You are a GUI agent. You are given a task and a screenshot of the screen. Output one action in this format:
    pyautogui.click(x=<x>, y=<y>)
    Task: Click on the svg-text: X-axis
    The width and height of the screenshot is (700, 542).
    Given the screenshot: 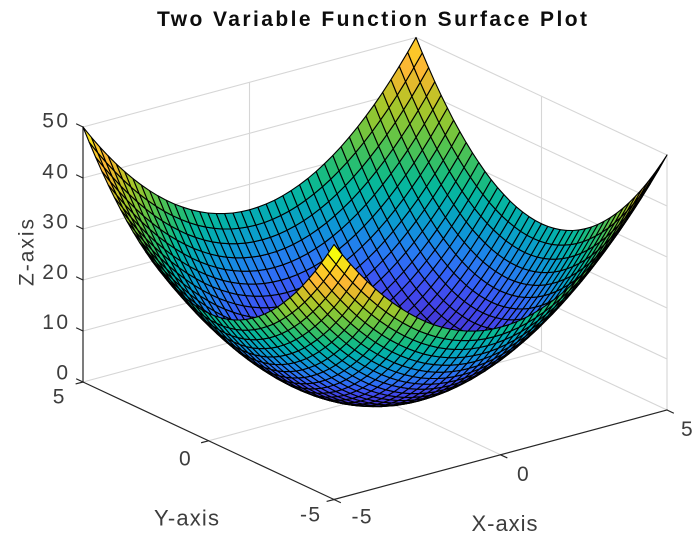 What is the action you would take?
    pyautogui.click(x=505, y=523)
    